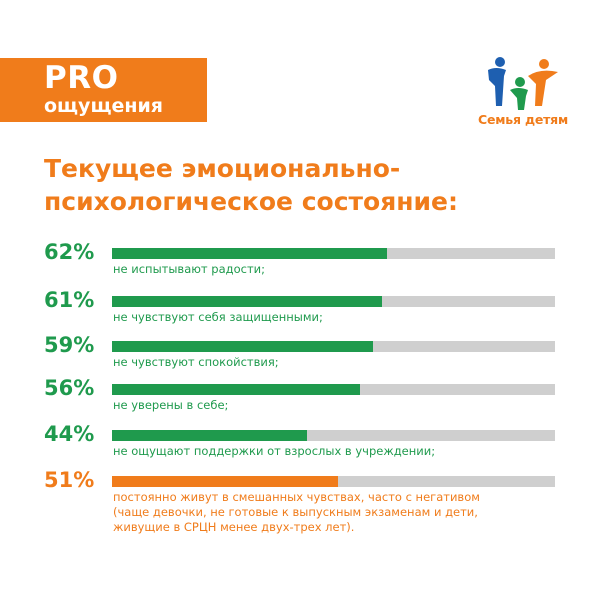 This screenshot has width=600, height=600. Describe the element at coordinates (218, 317) in the screenshot. I see `stat-label-line: не чувствуют себя защищенными;` at that location.